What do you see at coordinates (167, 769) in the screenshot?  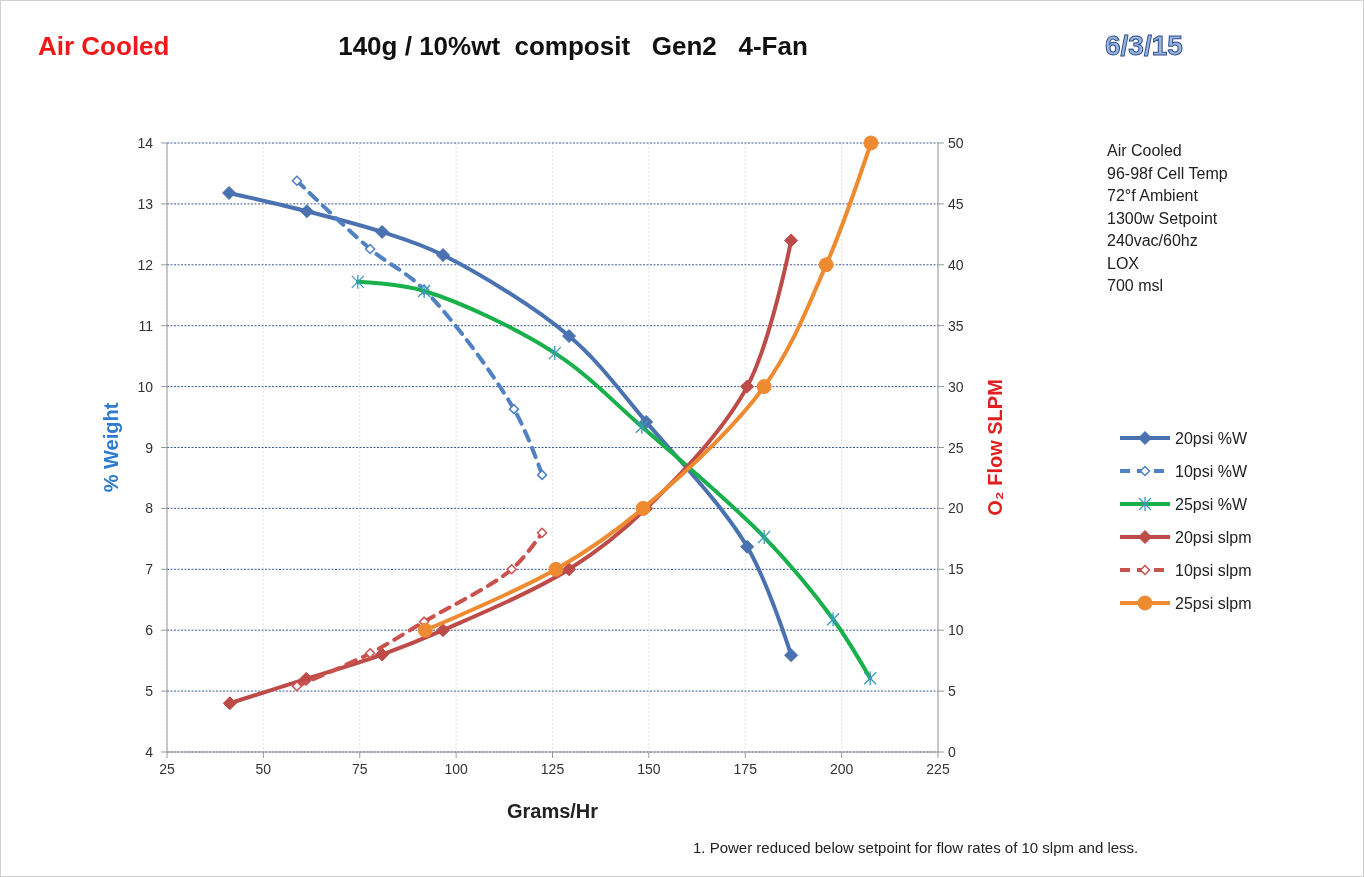 I see `x-tick-label: 25` at bounding box center [167, 769].